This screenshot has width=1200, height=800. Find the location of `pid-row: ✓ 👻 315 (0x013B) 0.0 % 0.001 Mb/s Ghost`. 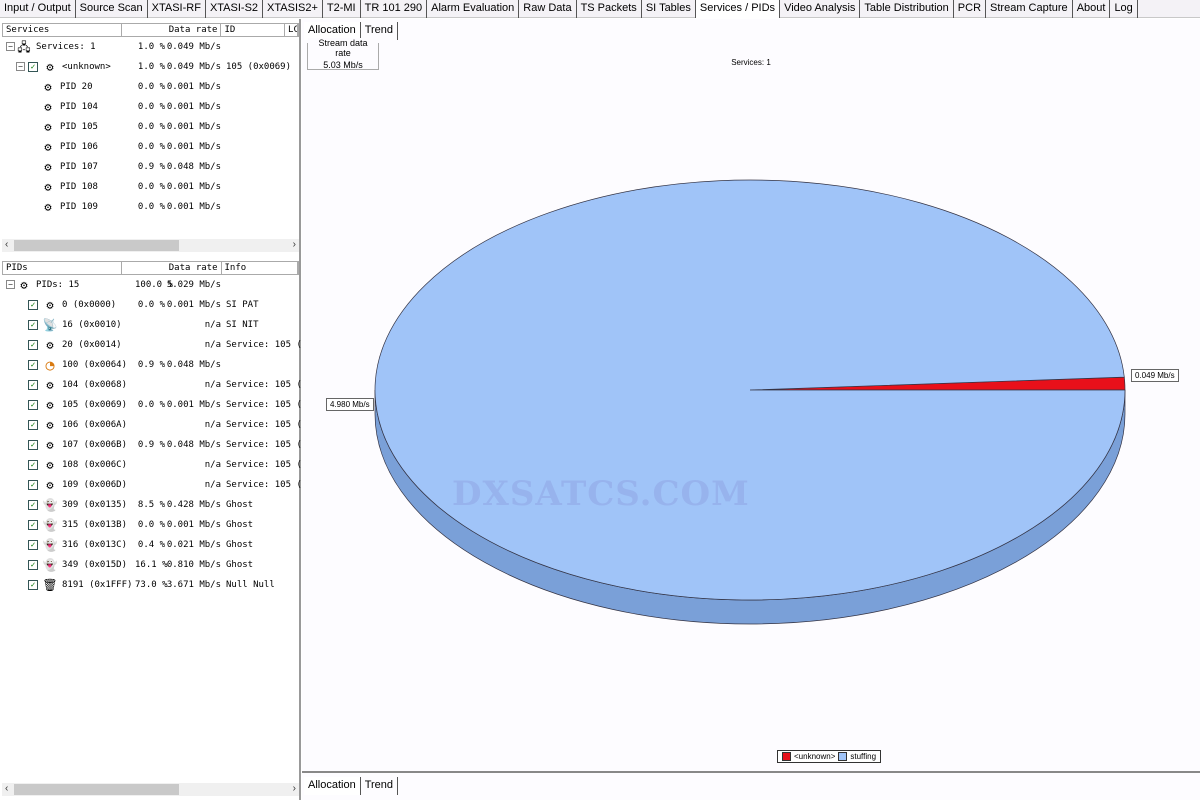

pid-row: ✓ 👻 315 (0x013B) 0.0 % 0.001 Mb/s Ghost is located at coordinates (164, 525).